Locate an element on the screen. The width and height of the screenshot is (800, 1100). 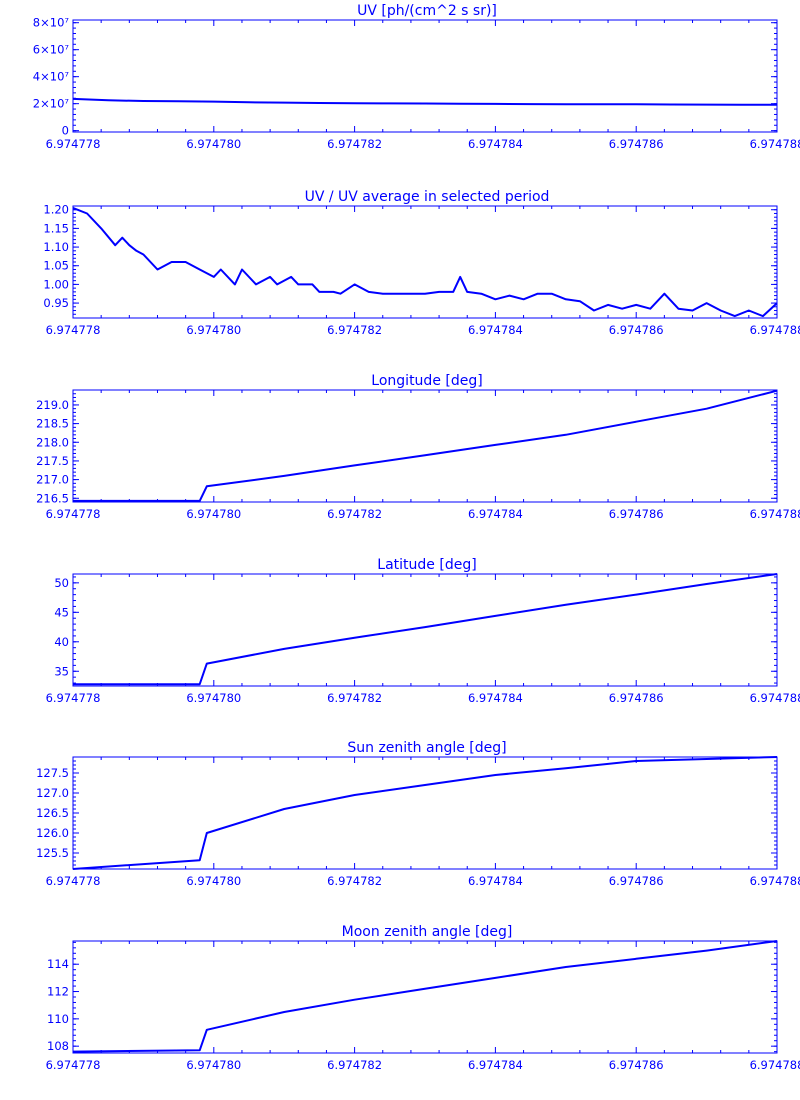
y-tick-label: 108 is located at coordinates (58, 1046).